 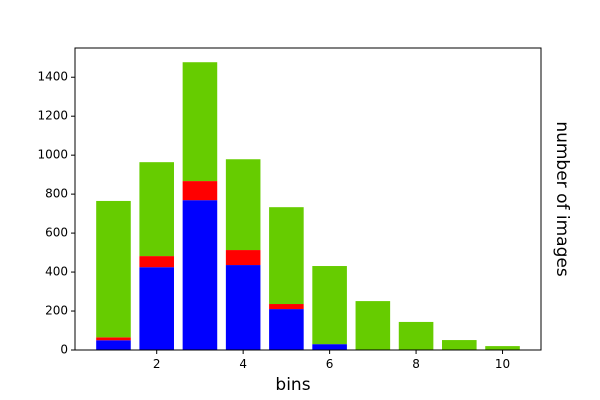 What do you see at coordinates (56, 272) in the screenshot?
I see `y-tick-label: 400` at bounding box center [56, 272].